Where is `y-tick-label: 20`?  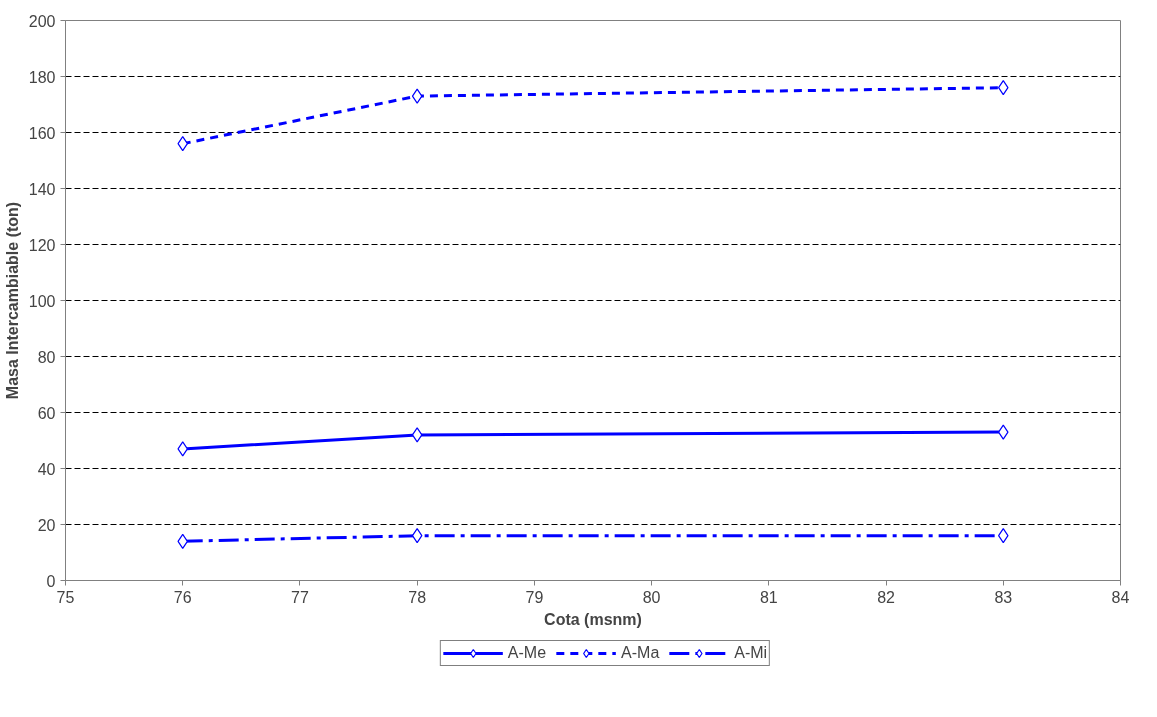 y-tick-label: 20 is located at coordinates (46, 525).